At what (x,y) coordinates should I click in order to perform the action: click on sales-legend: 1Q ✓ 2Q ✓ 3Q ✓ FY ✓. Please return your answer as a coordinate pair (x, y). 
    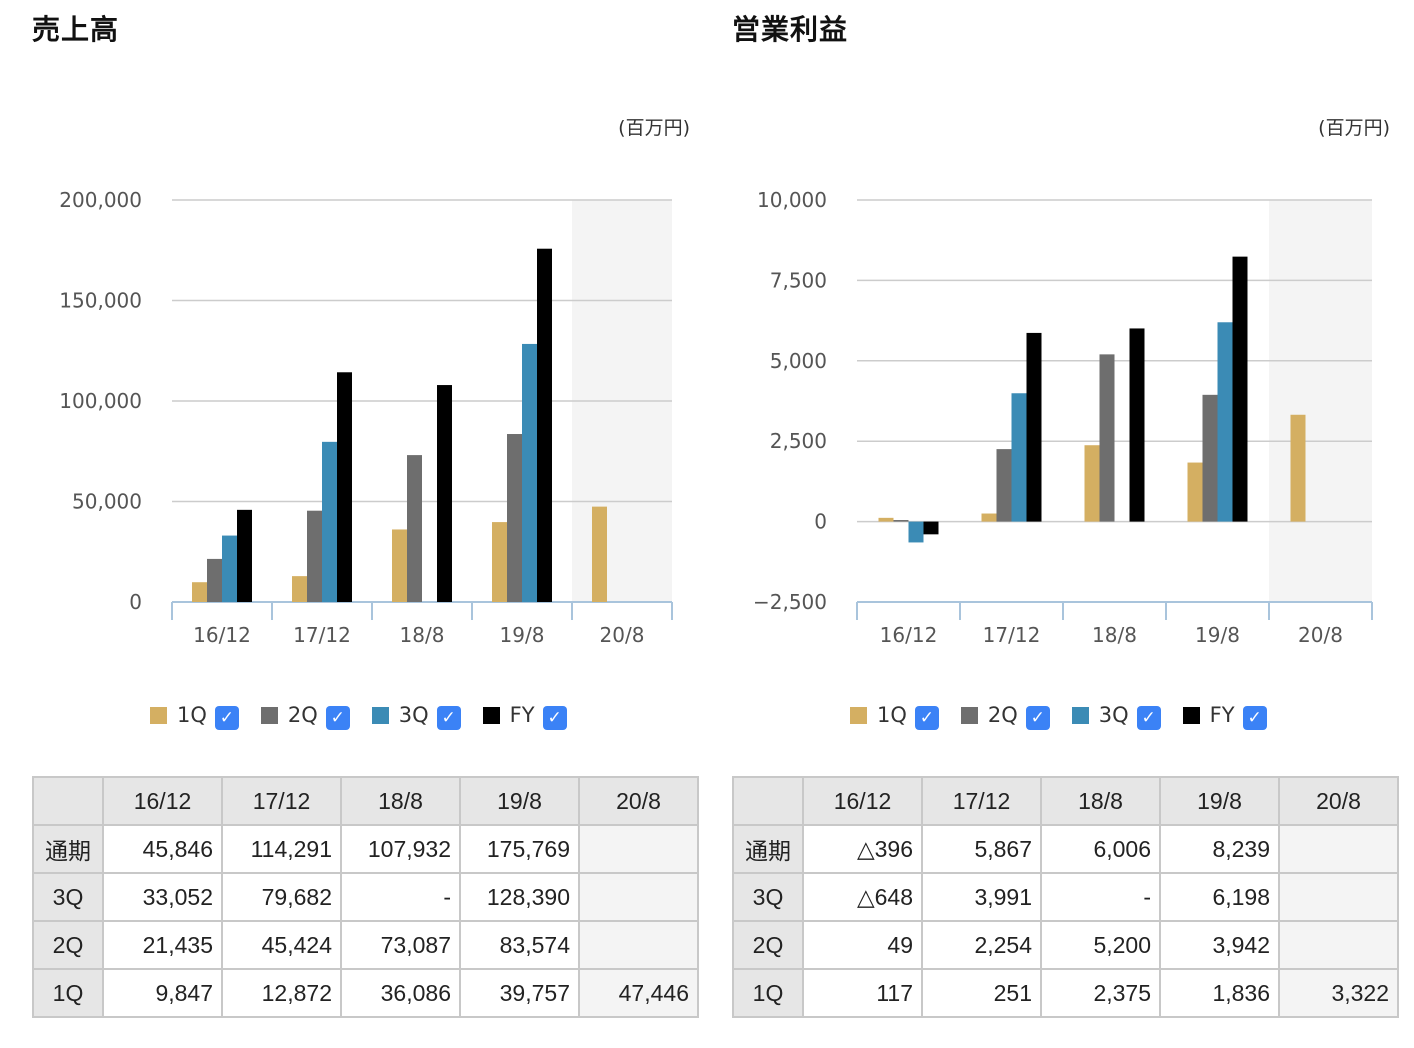
    Looking at the image, I should click on (369, 715).